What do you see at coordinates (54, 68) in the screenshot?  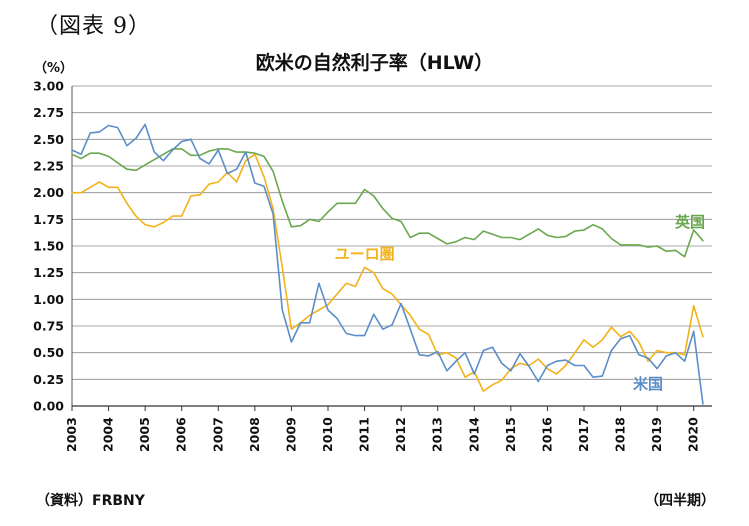 I see `y-unit-label: （%）` at bounding box center [54, 68].